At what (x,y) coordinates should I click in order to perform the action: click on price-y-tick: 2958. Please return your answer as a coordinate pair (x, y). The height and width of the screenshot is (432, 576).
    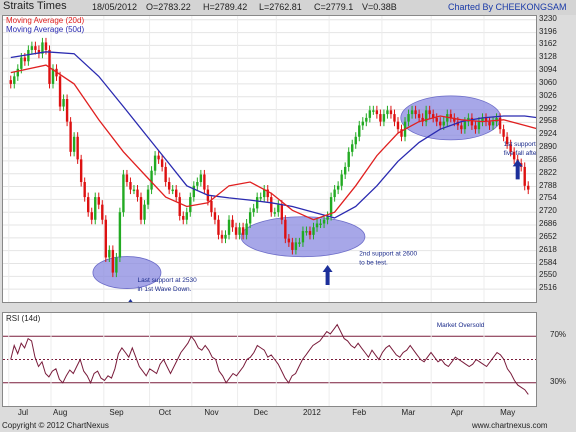
    Looking at the image, I should click on (548, 121).